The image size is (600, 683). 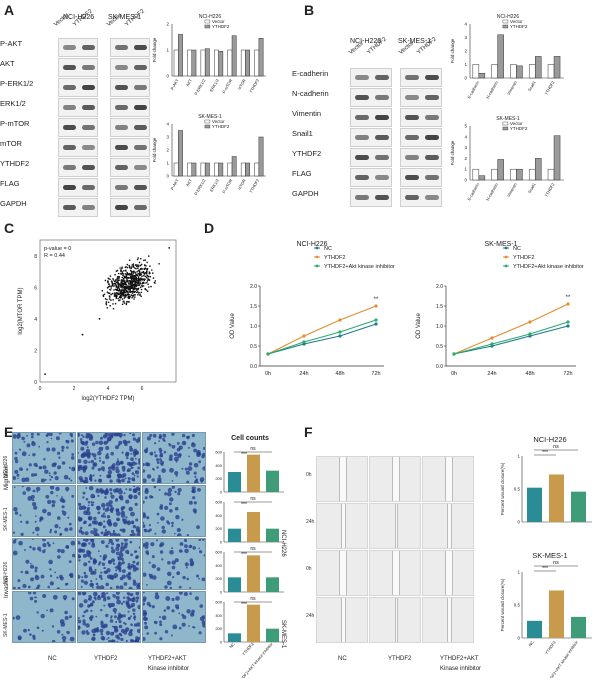 What do you see at coordinates (242, 184) in the screenshot?
I see `a2-xtick: mTOR` at bounding box center [242, 184].